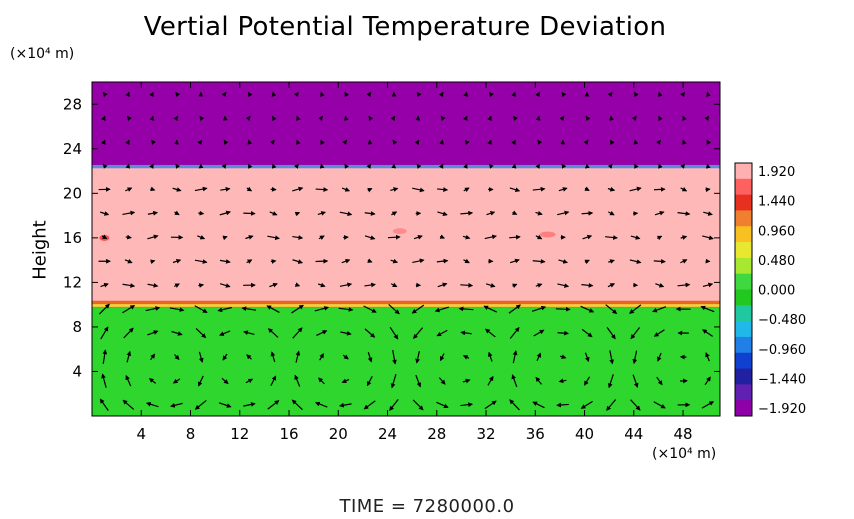 The height and width of the screenshot is (519, 854). I want to click on colorbar-label: −1.440, so click(782, 379).